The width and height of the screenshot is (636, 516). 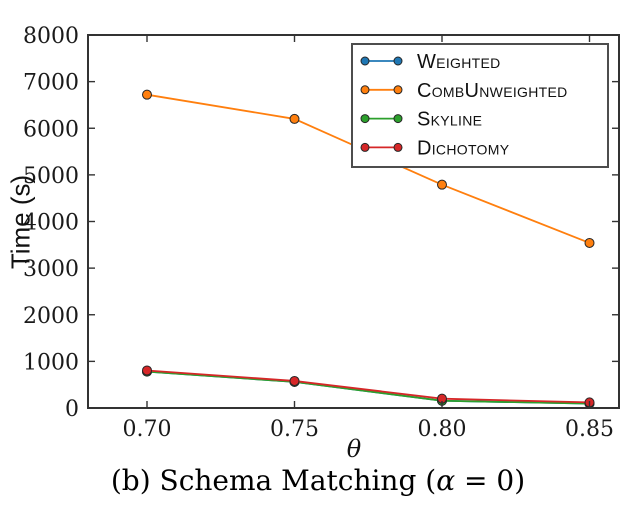 What do you see at coordinates (459, 62) in the screenshot?
I see `legend-label-weighted: Weighted` at bounding box center [459, 62].